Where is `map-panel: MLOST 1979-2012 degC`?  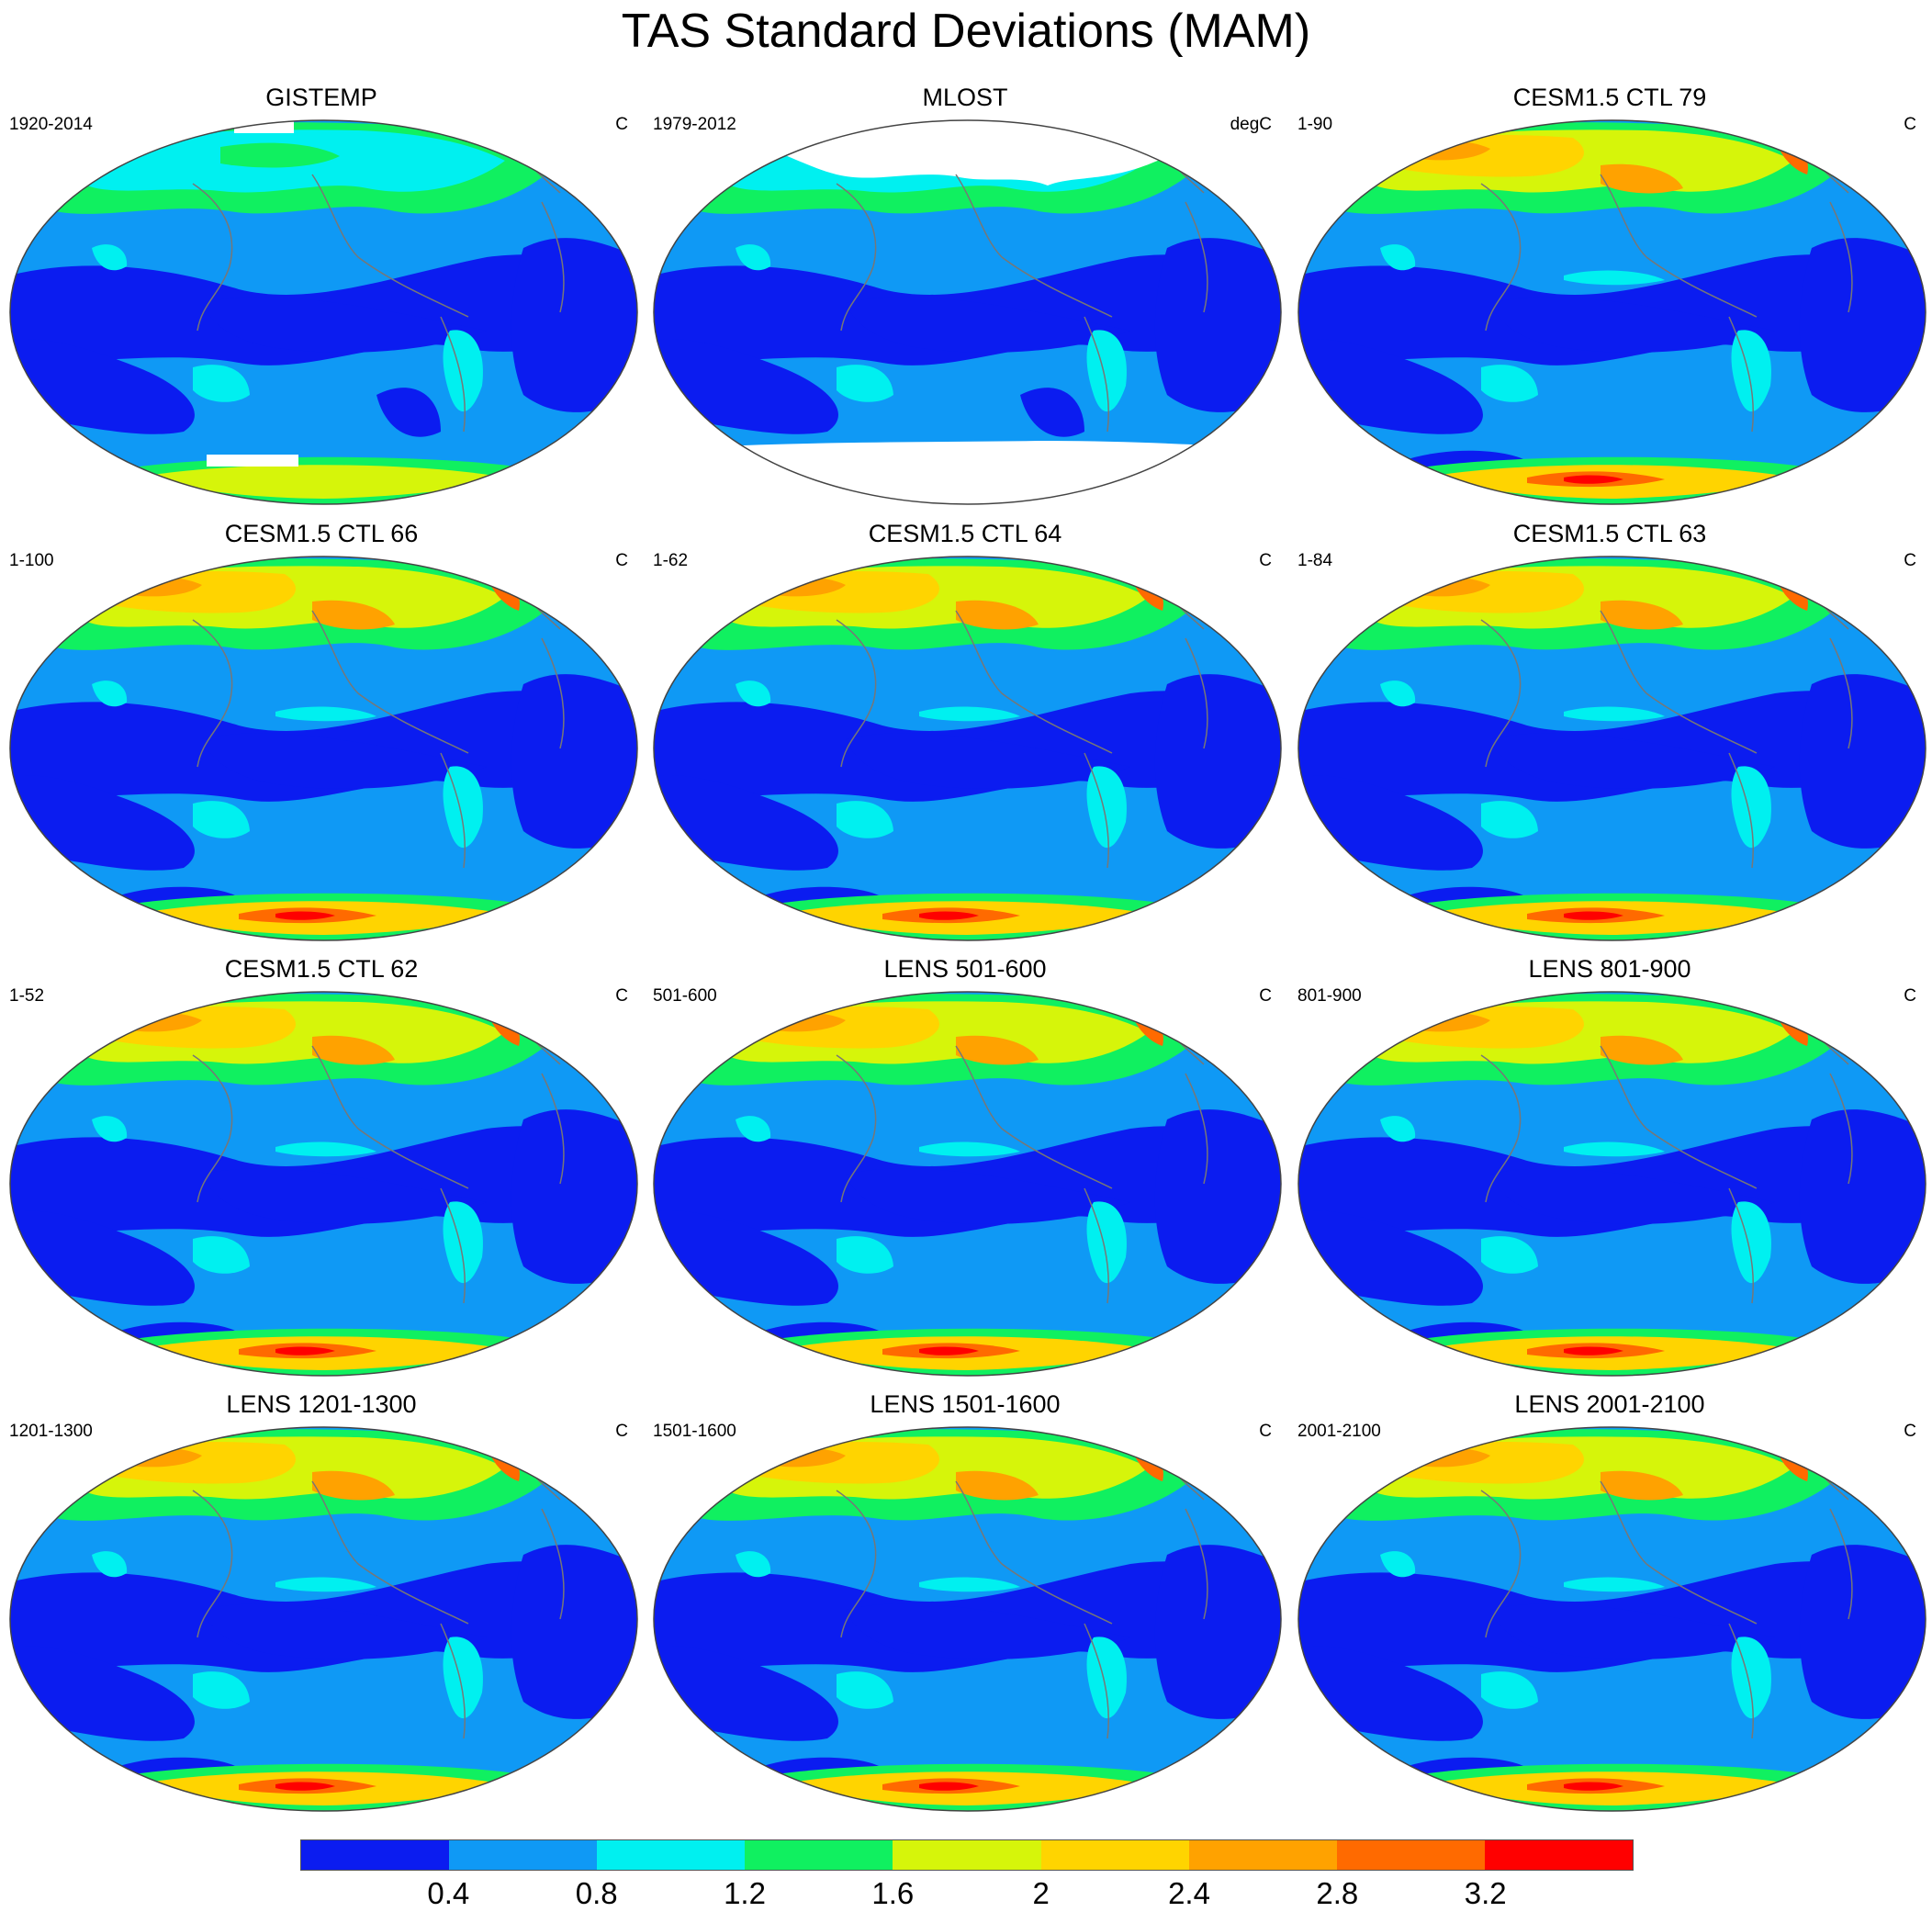 map-panel: MLOST 1979-2012 degC is located at coordinates (965, 298).